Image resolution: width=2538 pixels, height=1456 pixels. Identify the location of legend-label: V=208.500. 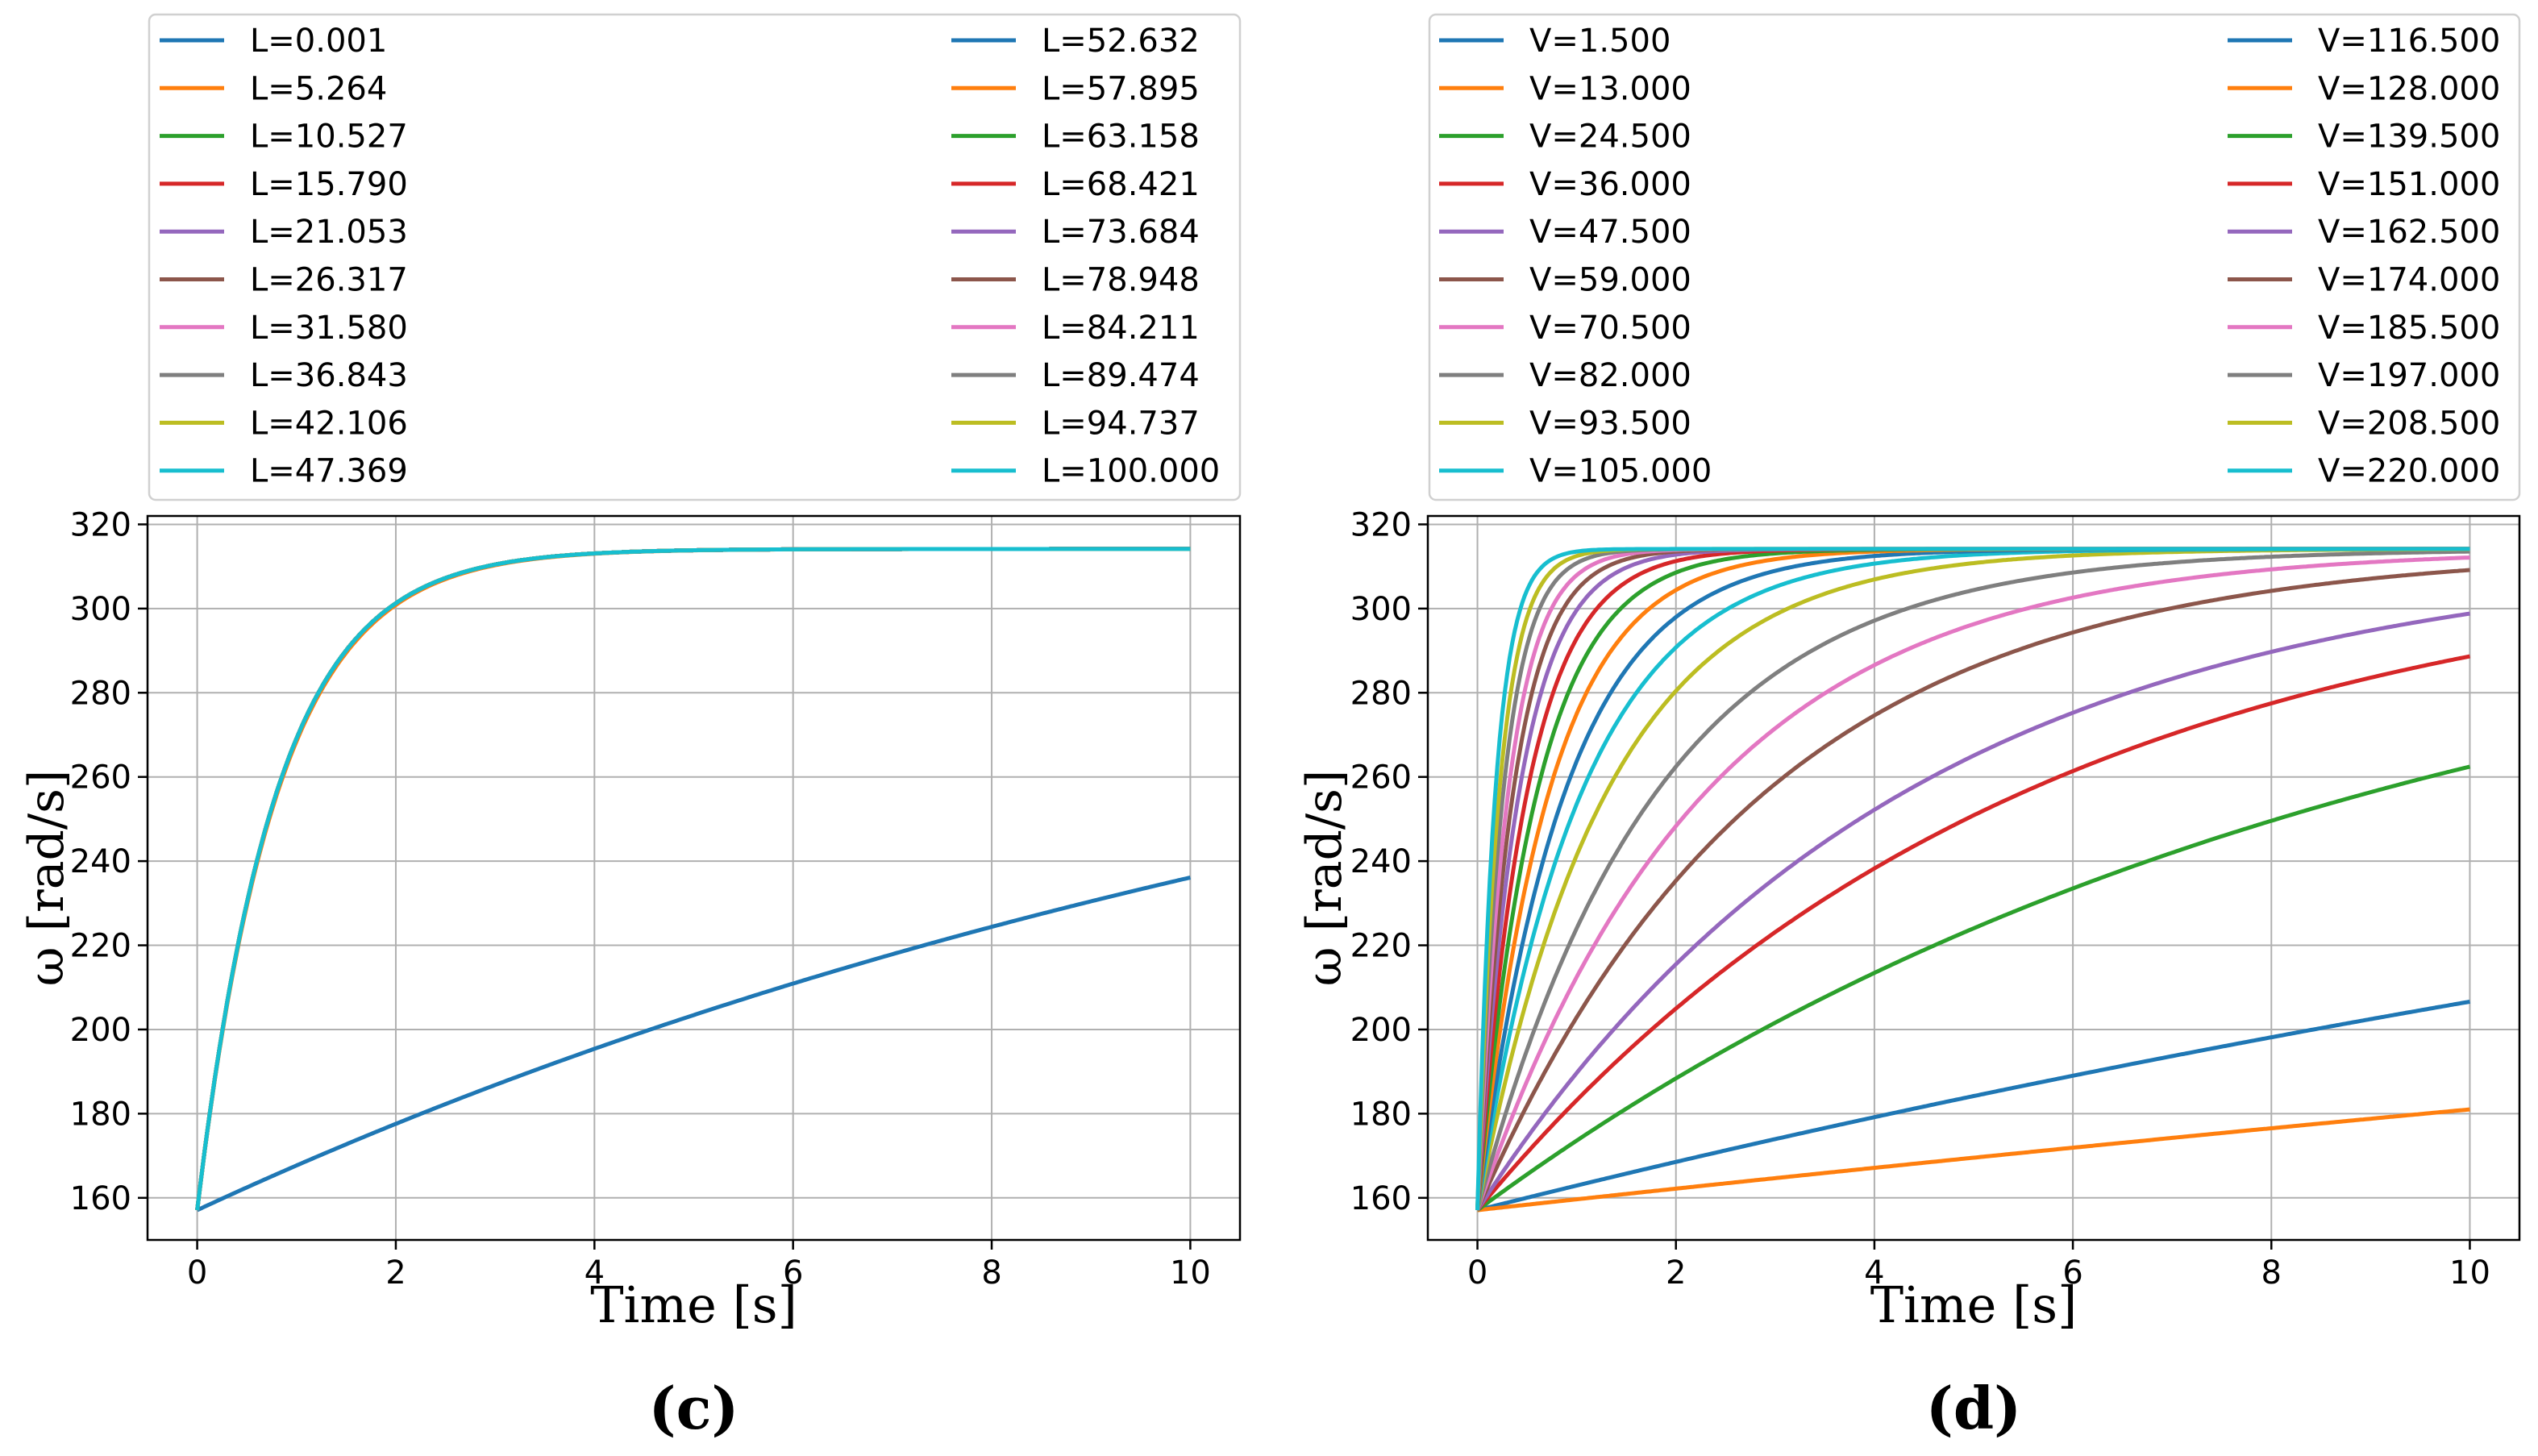
(2409, 423).